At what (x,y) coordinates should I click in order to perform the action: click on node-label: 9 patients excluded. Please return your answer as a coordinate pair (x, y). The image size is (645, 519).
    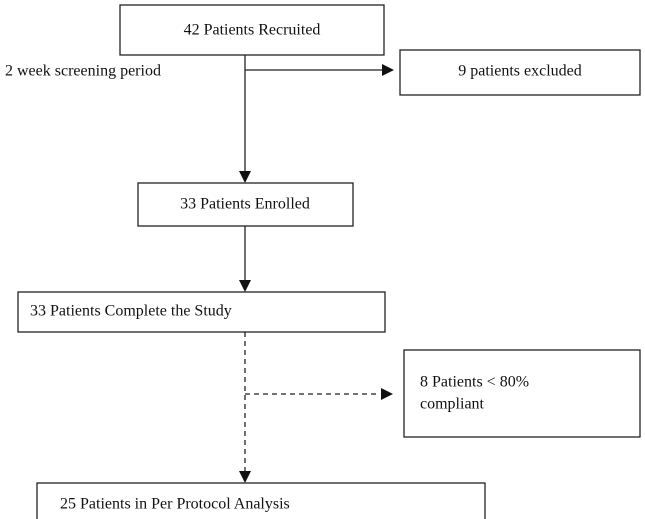
    Looking at the image, I should click on (520, 71).